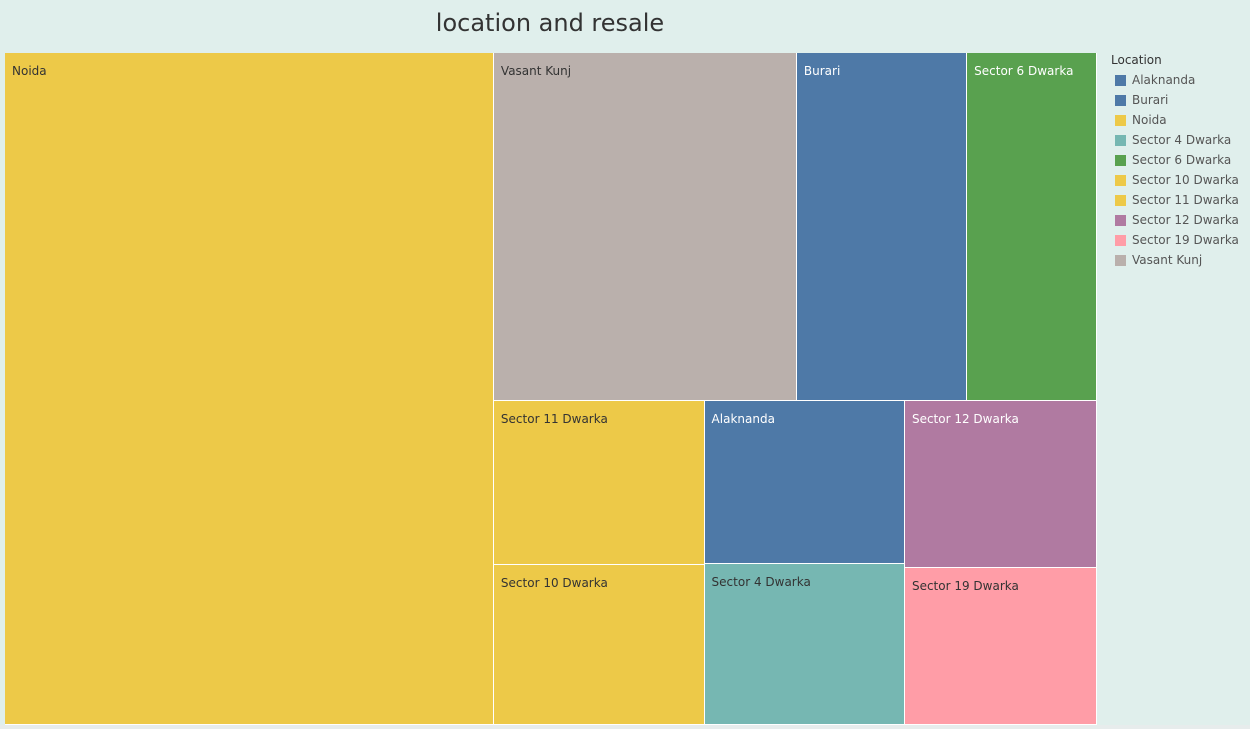  I want to click on treemap-tile: Sector 10 Dwarka, so click(599, 644).